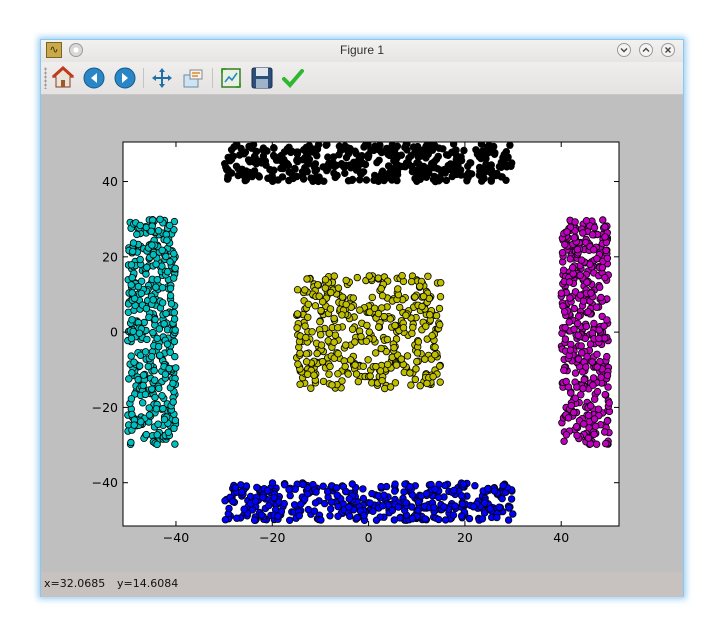 The width and height of the screenshot is (724, 637). What do you see at coordinates (54, 50) in the screenshot?
I see `matplotlib-app-icon: ∿` at bounding box center [54, 50].